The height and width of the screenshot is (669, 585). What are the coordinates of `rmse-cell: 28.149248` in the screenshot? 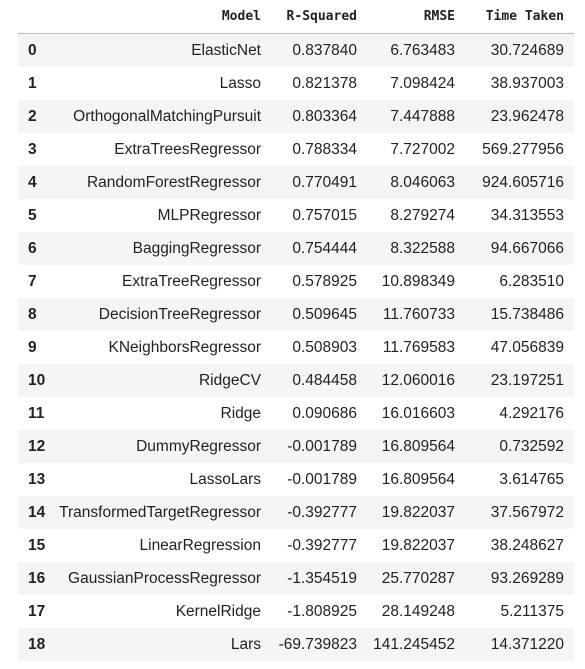 It's located at (418, 611).